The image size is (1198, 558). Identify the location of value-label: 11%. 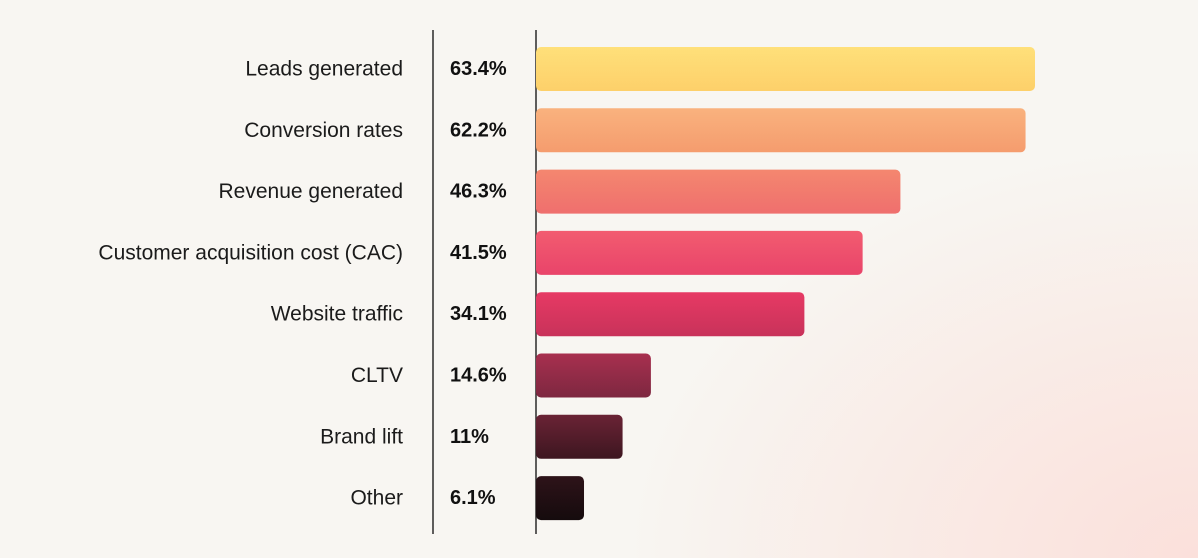
(469, 437).